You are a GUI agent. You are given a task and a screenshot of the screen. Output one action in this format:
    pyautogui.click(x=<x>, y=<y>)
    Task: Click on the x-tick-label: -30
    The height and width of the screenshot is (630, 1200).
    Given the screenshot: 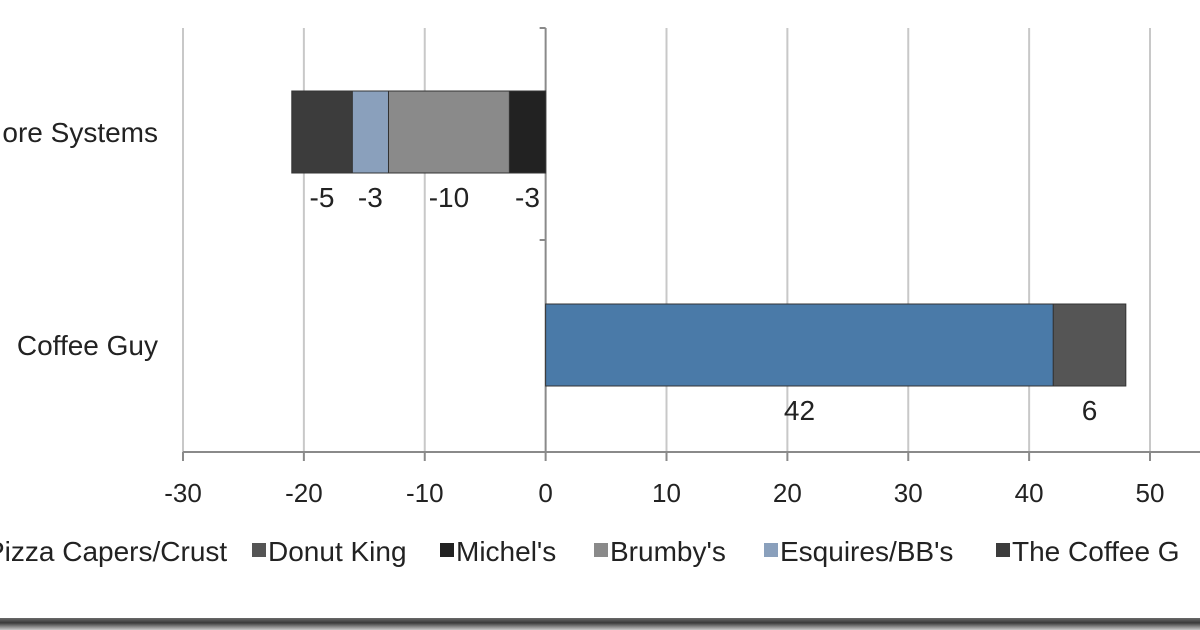 What is the action you would take?
    pyautogui.click(x=183, y=493)
    